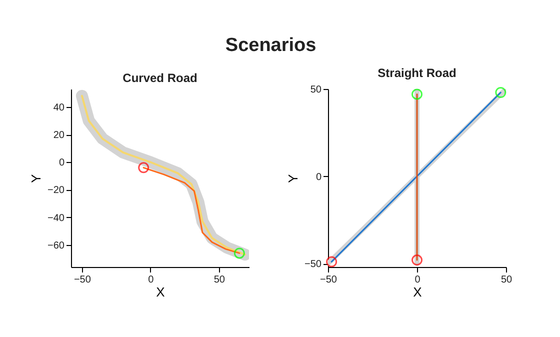 The width and height of the screenshot is (560, 337). Describe the element at coordinates (313, 264) in the screenshot. I see `y-tick-label: −50` at that location.